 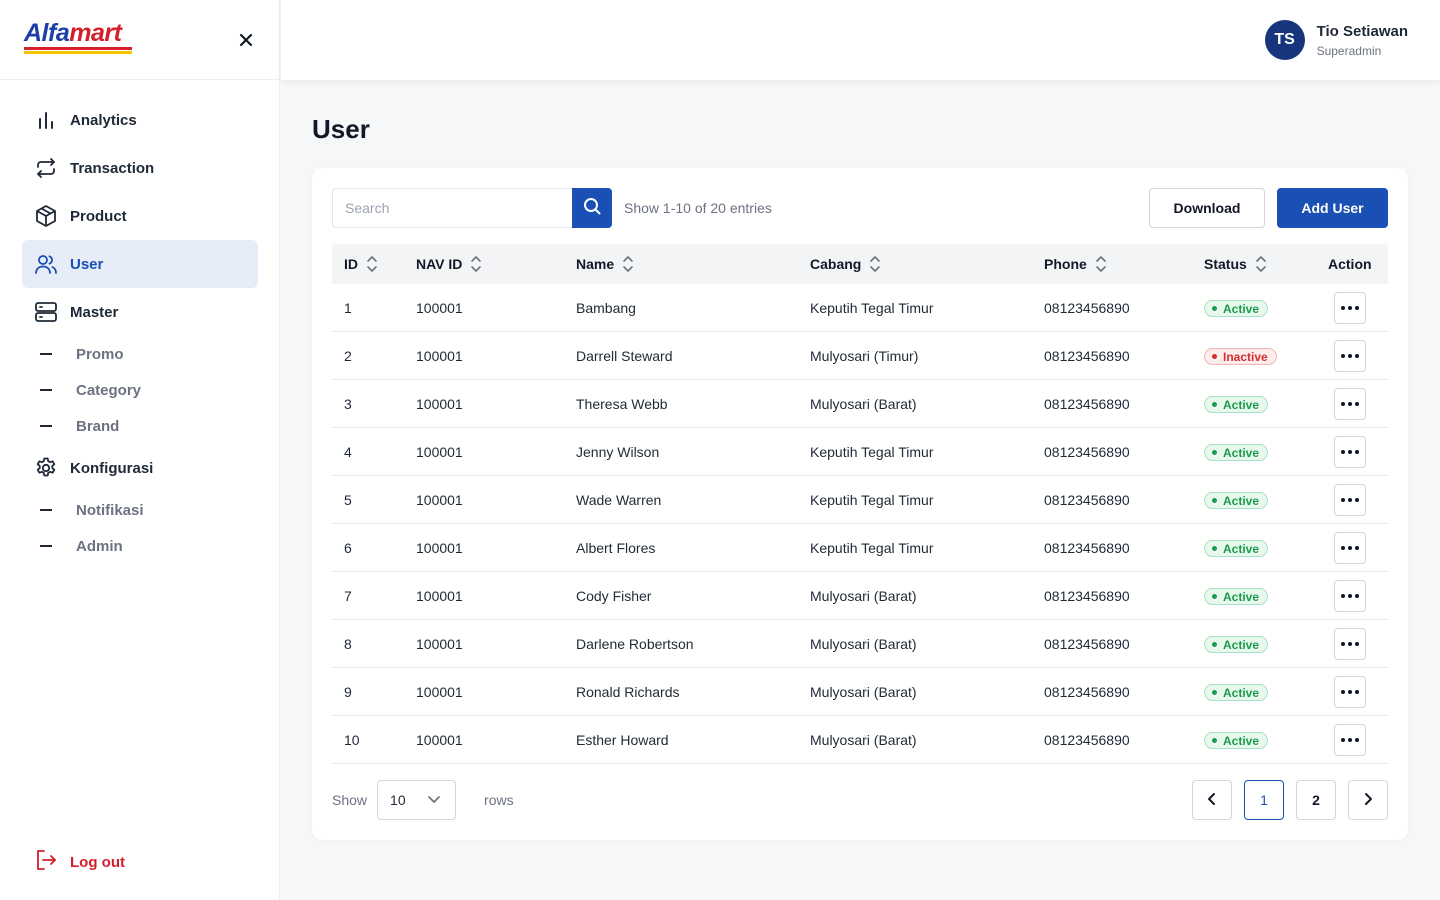 I want to click on column-header-name: Name, so click(x=681, y=264).